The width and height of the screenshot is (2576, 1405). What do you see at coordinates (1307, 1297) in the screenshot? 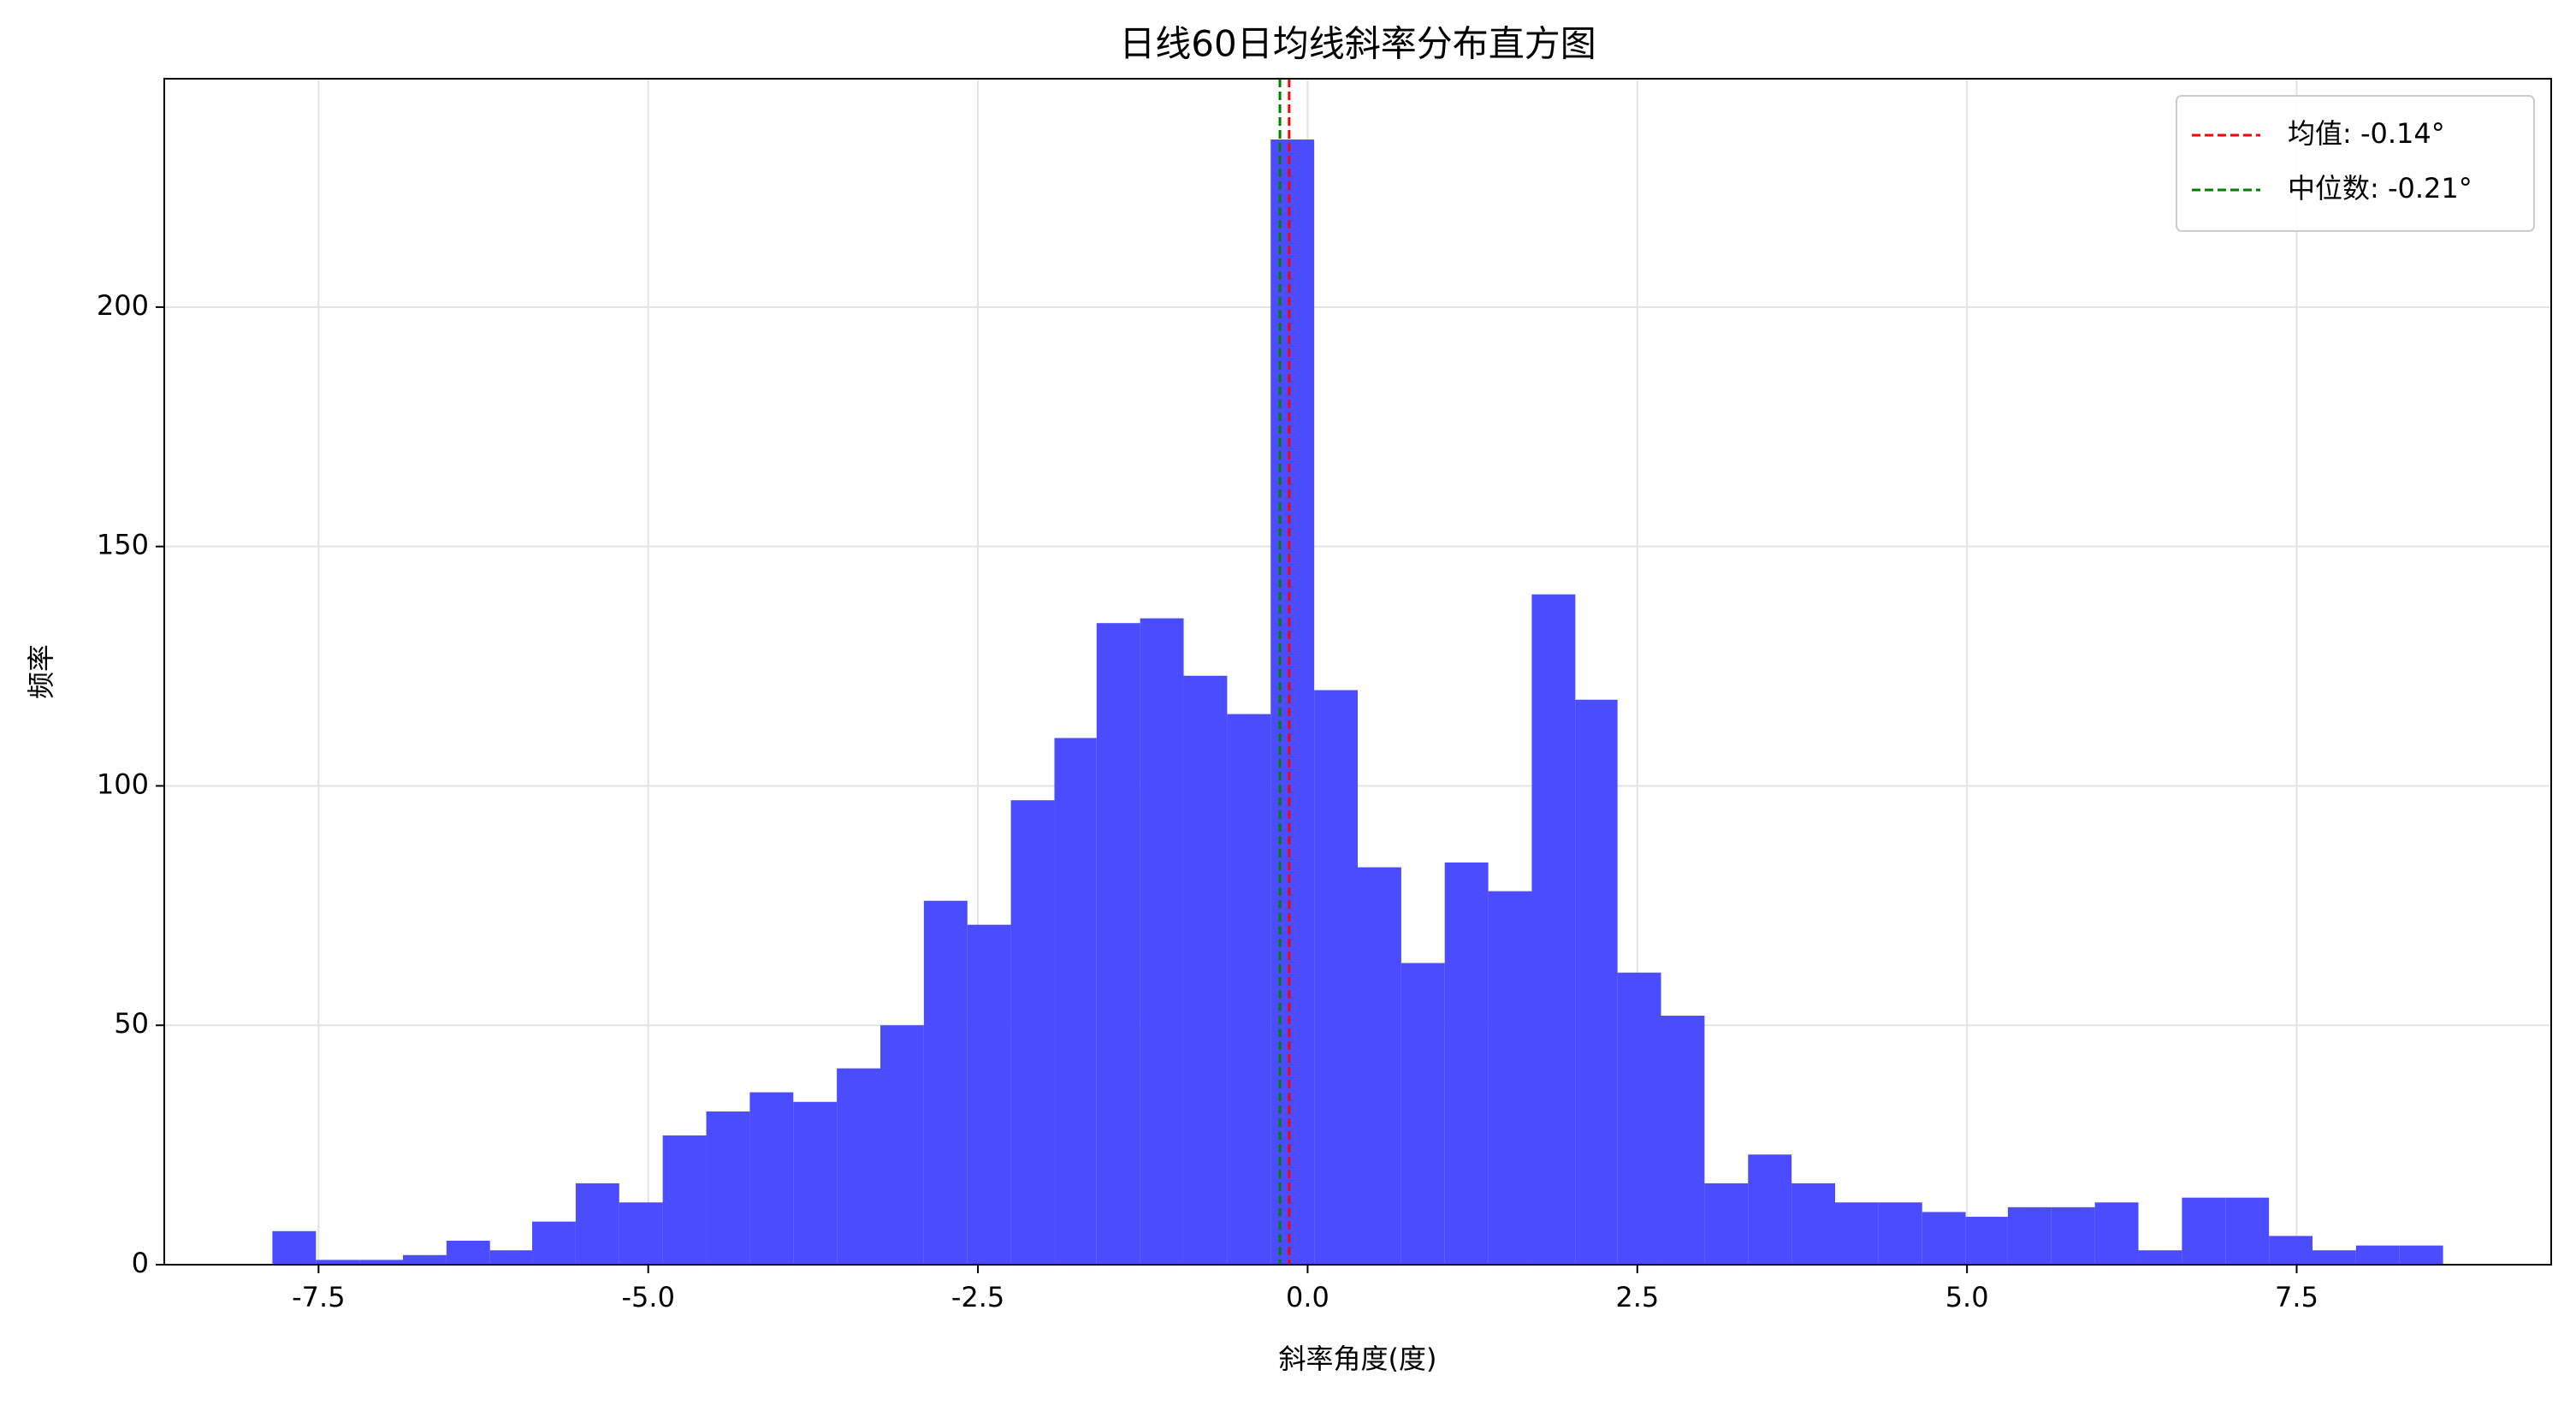
I see `x-tick-label: 0.0` at bounding box center [1307, 1297].